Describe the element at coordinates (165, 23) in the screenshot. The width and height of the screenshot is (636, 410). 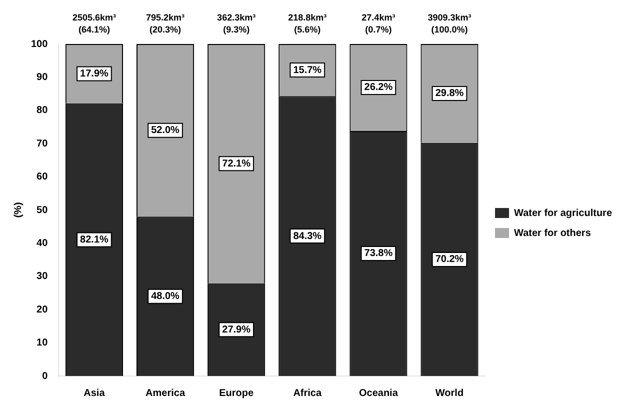
I see `text: 795.2km³ (20.3%)` at that location.